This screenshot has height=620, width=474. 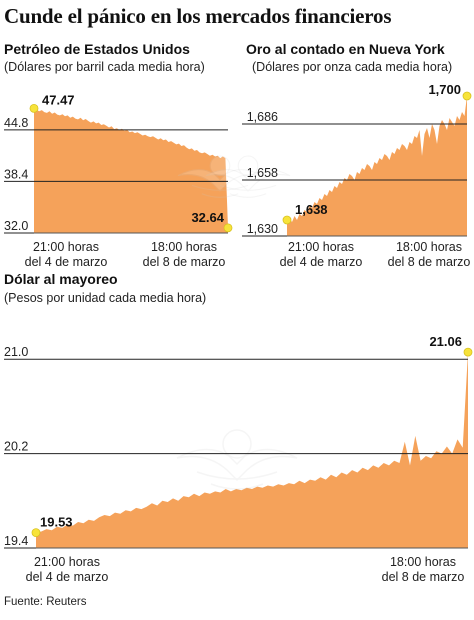 What do you see at coordinates (16, 541) in the screenshot?
I see `peso-ytick-label: 19.4` at bounding box center [16, 541].